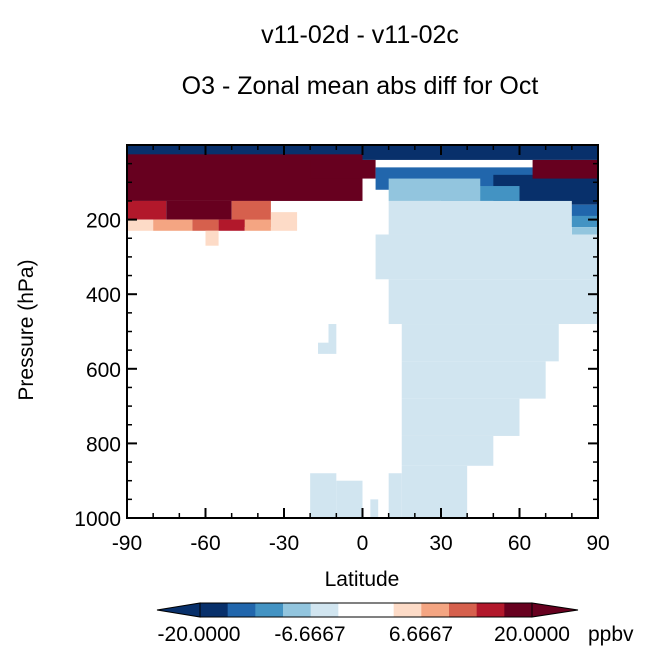  I want to click on colorbar: -20.0000 -6.6667 6.6667 20.0000 ppbv, so click(395, 624).